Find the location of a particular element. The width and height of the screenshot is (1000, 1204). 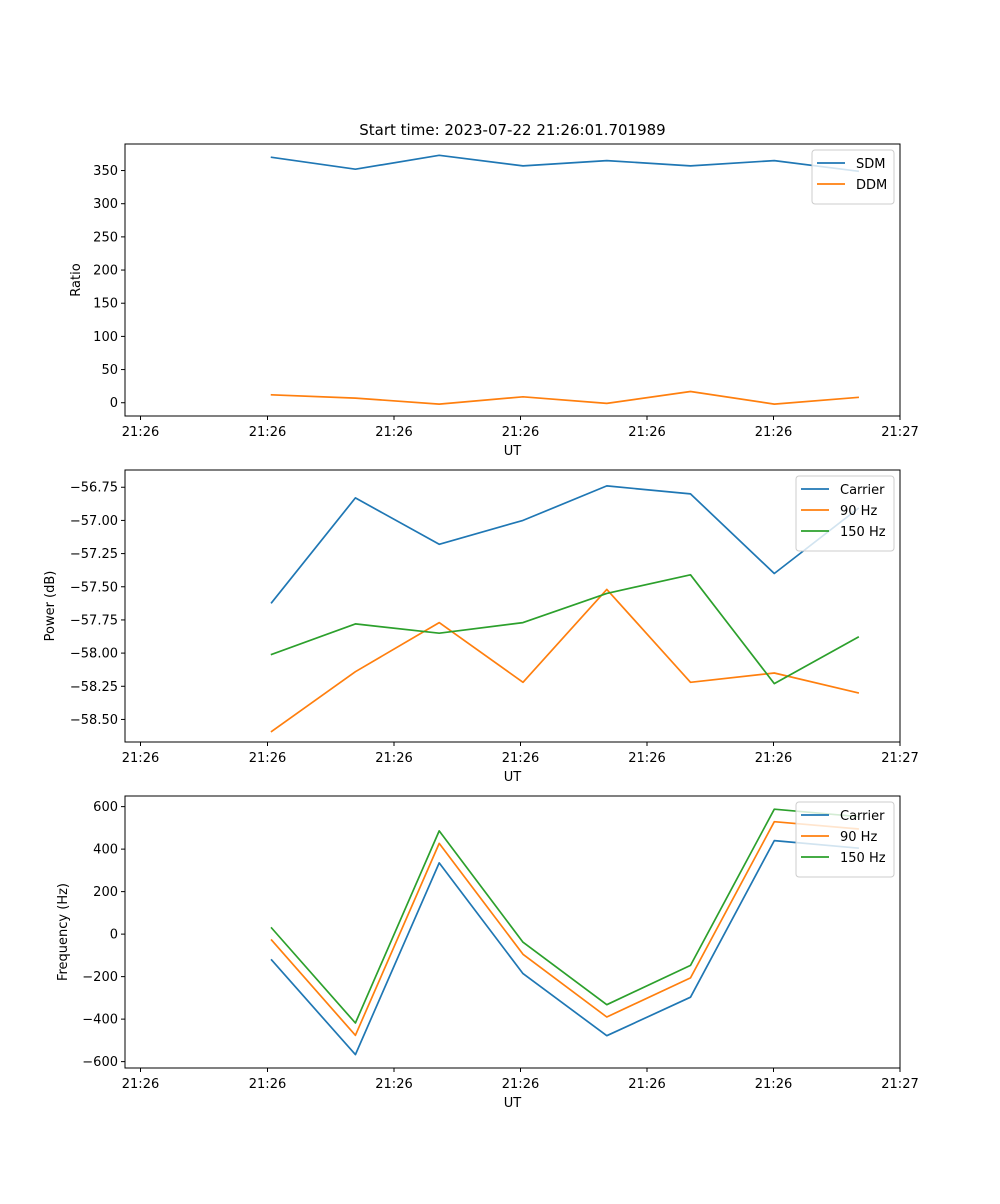

y-tick-label: −400 is located at coordinates (100, 1020).